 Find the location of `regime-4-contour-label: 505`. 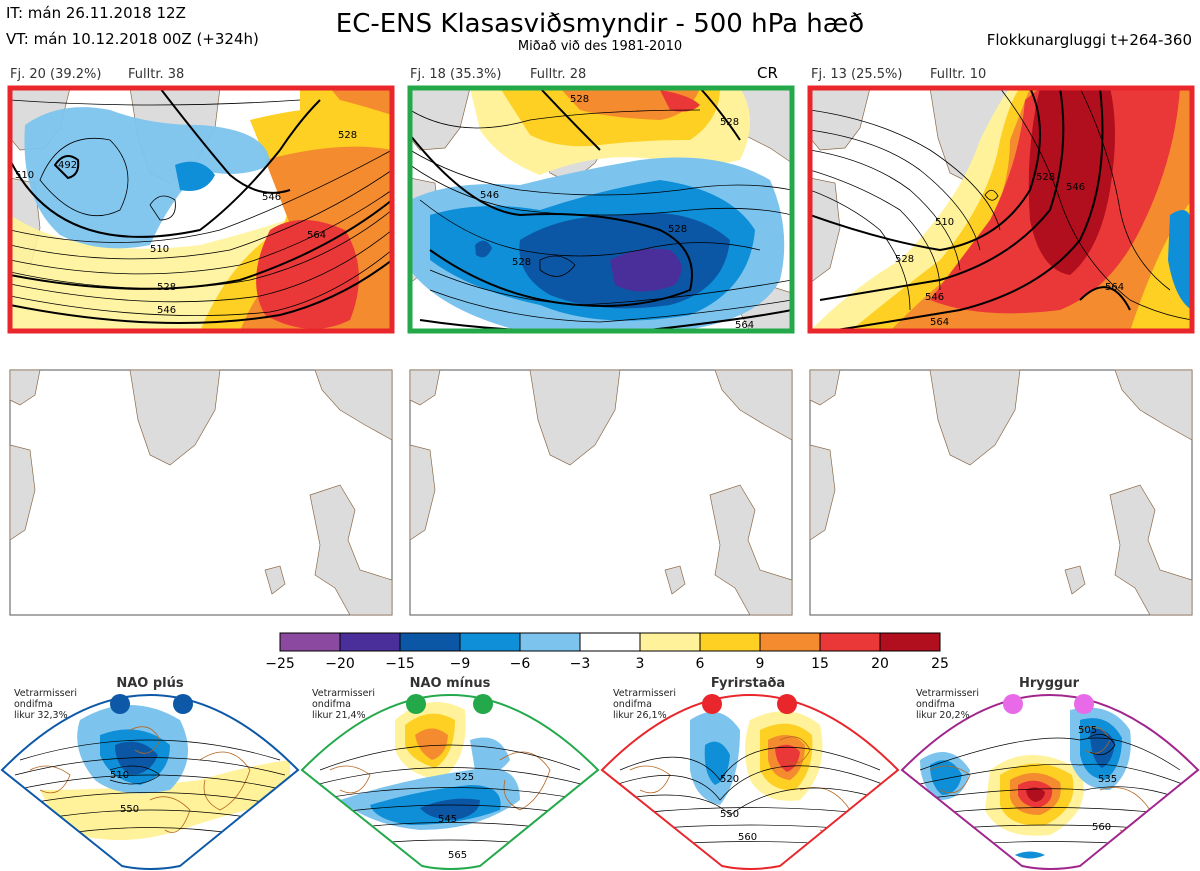

regime-4-contour-label: 505 is located at coordinates (1087, 730).